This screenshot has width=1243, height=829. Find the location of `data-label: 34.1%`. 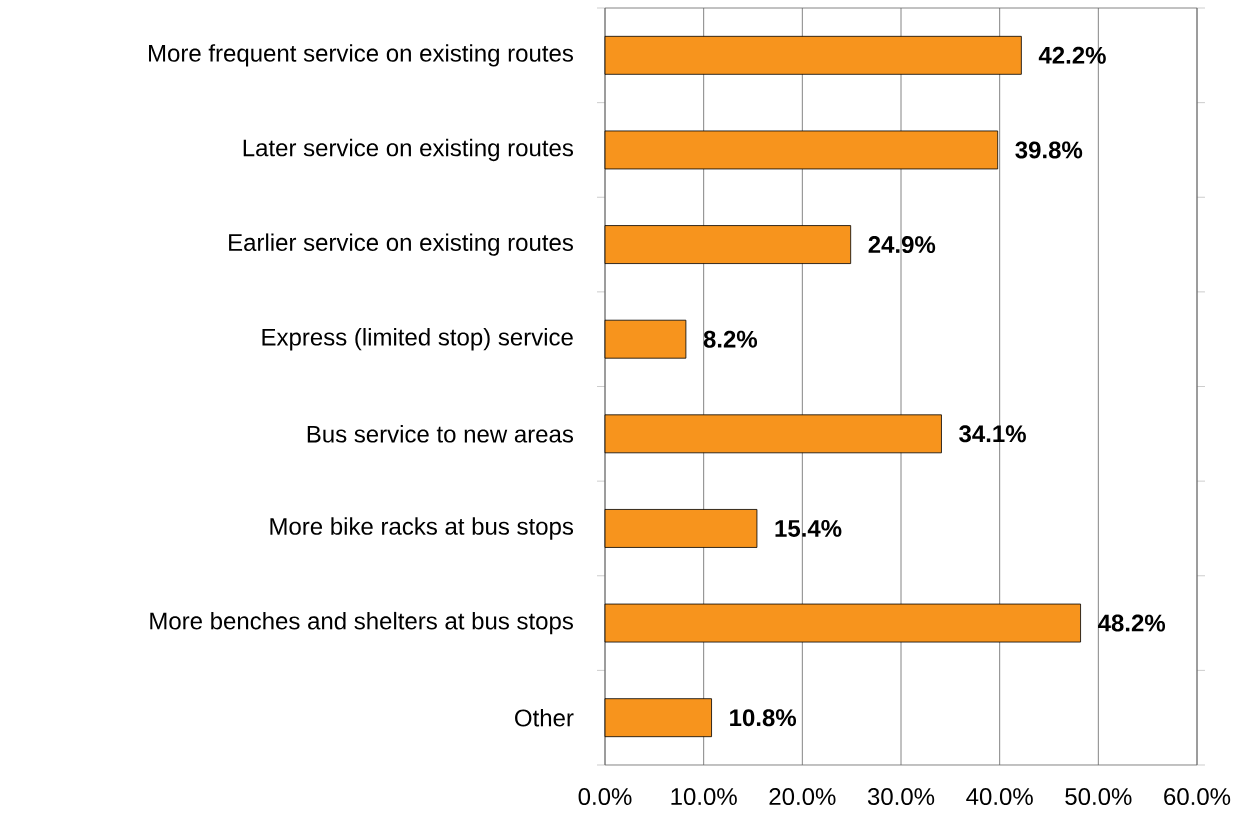

data-label: 34.1% is located at coordinates (992, 434).